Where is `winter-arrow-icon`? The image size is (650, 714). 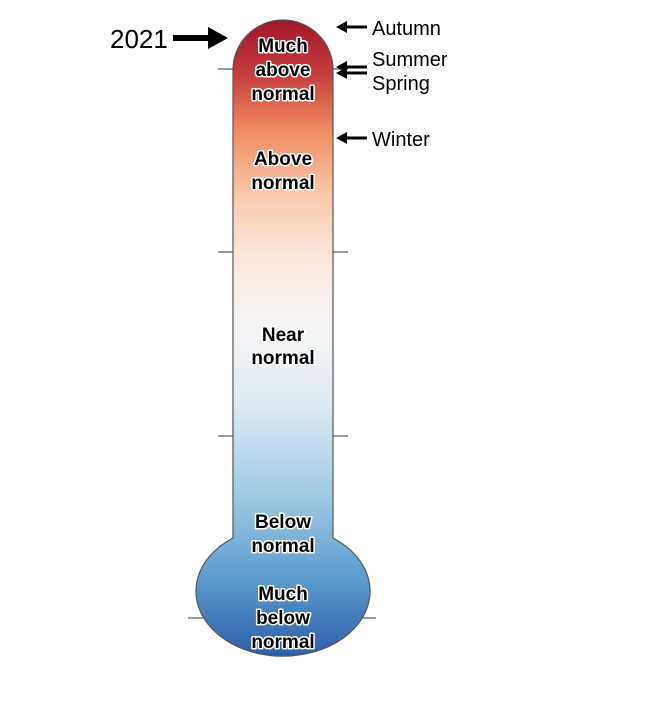 winter-arrow-icon is located at coordinates (351, 138).